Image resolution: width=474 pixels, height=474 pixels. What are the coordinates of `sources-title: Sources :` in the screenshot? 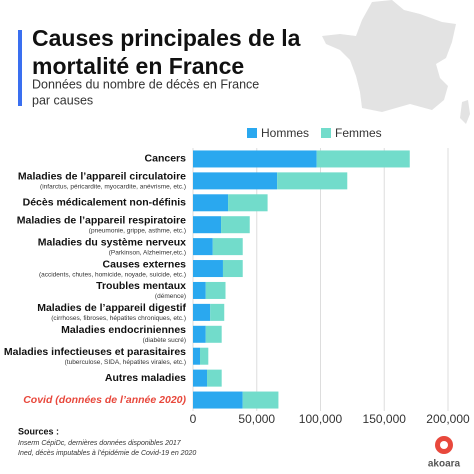 It's located at (38, 431).